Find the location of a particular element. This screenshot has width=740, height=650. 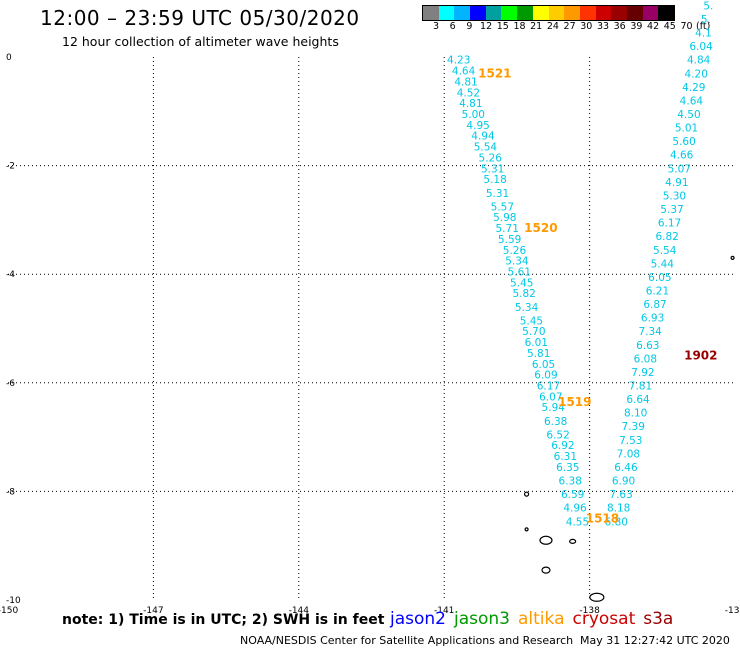

satellite-jason3: jason3 is located at coordinates (482, 619).